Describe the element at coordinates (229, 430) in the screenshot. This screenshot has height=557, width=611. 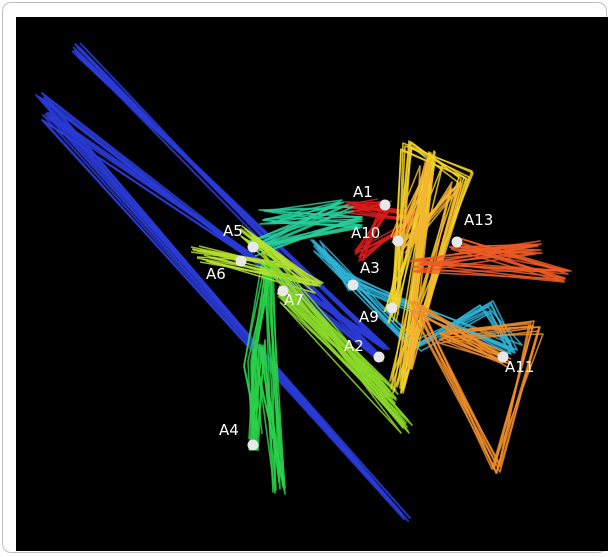
I see `node-label-a4: A4` at that location.